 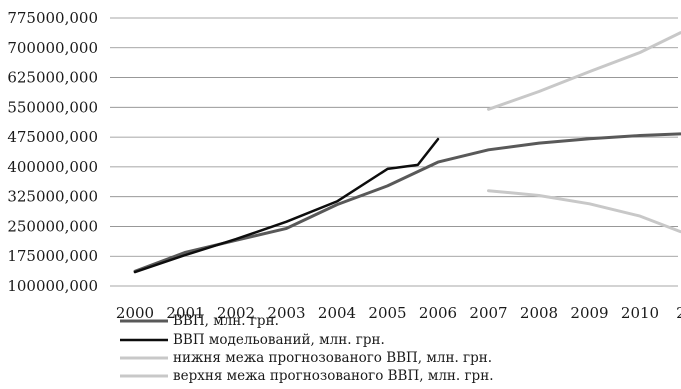 What do you see at coordinates (52, 286) in the screenshot?
I see `y-tick-label: 100000,000` at bounding box center [52, 286].